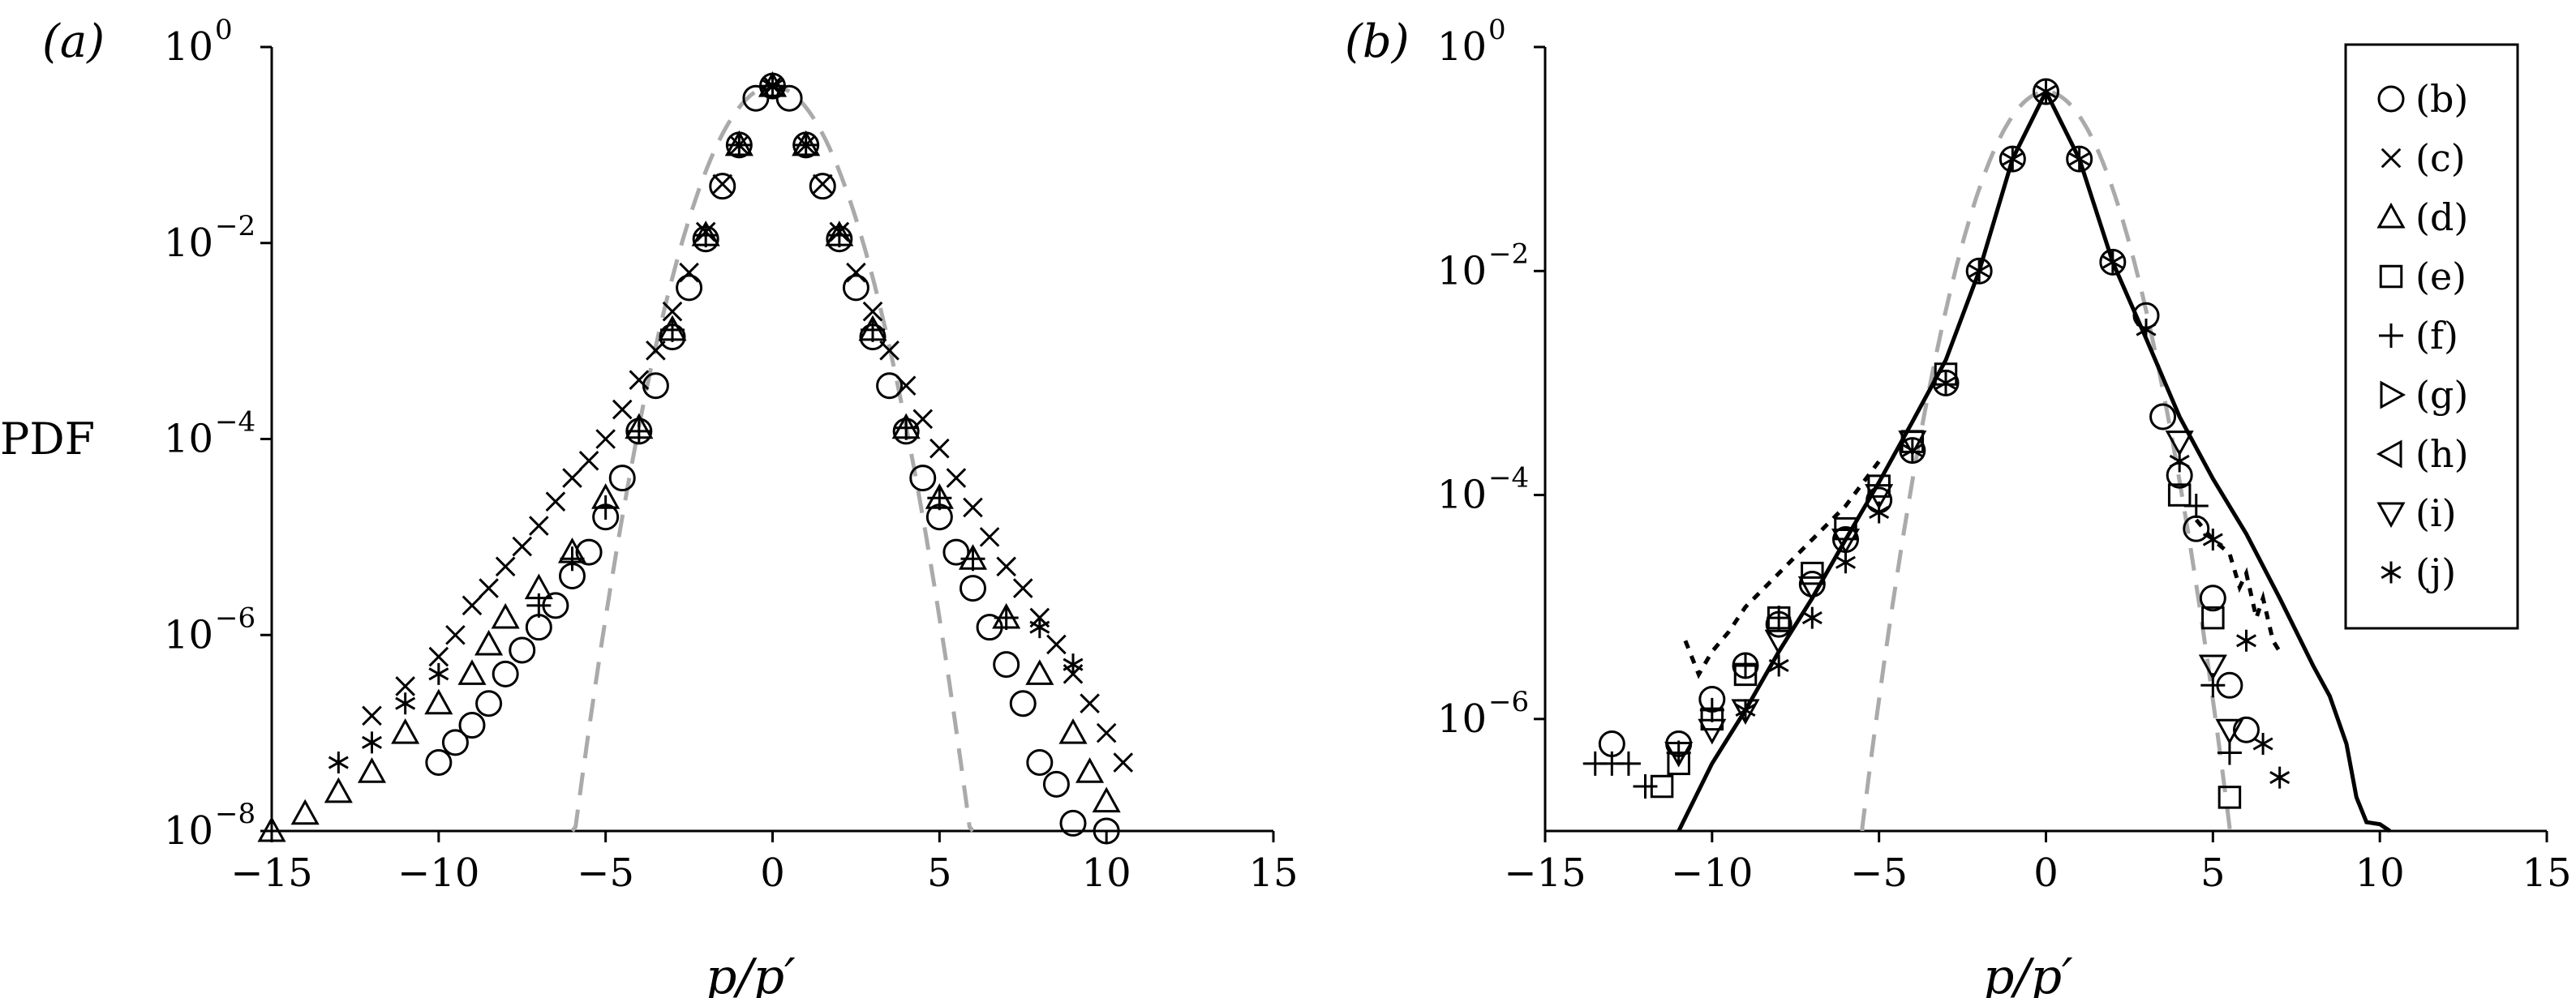  I want to click on y-tick-exponent: 0, so click(224, 30).